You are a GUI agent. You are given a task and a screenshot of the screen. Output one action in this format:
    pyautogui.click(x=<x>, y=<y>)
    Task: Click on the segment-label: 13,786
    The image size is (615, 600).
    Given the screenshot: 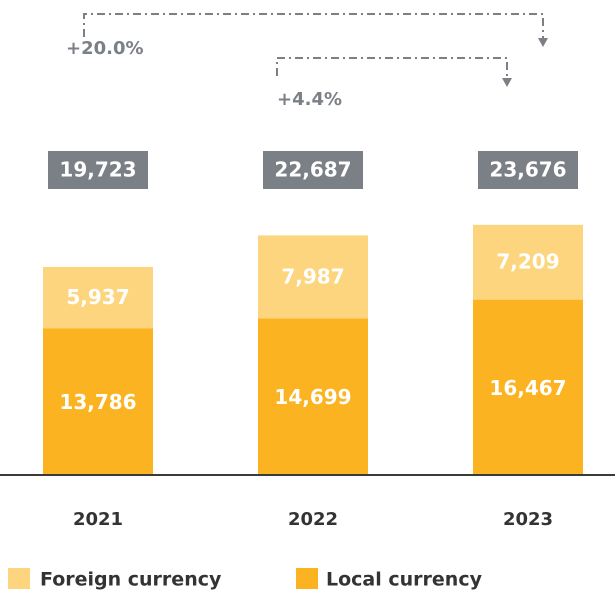 What is the action you would take?
    pyautogui.click(x=97, y=402)
    